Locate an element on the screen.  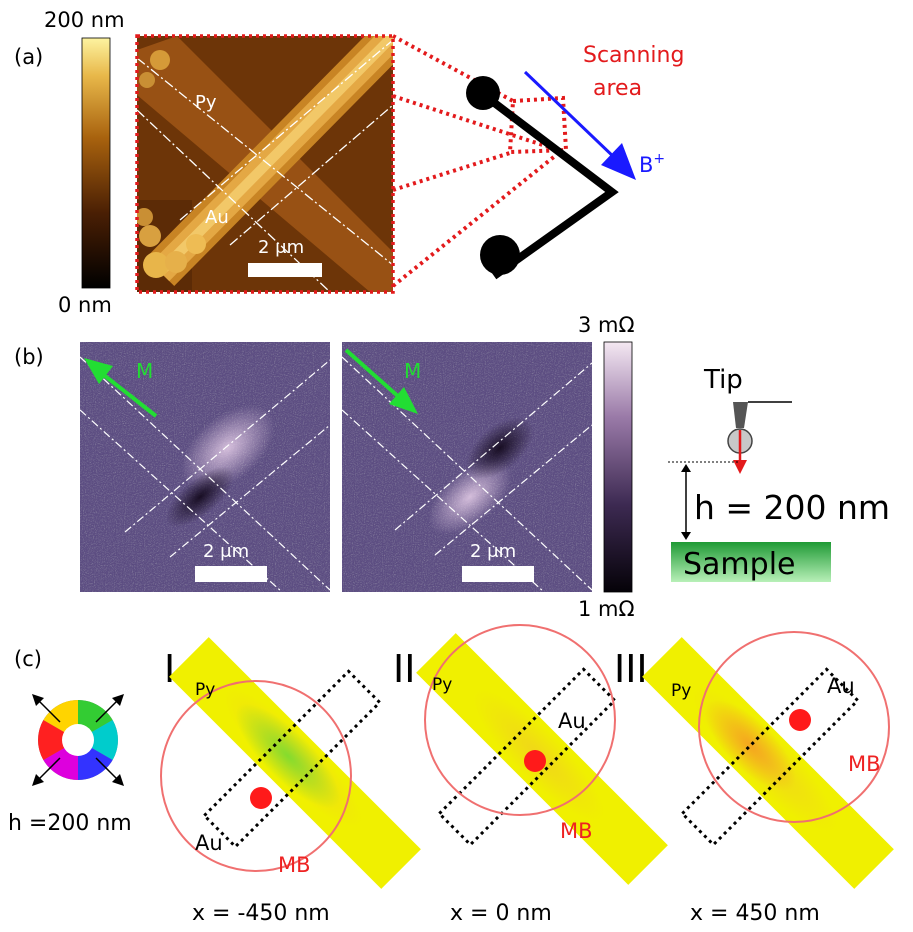
afm-guide-lines is located at coordinates (265, 165).